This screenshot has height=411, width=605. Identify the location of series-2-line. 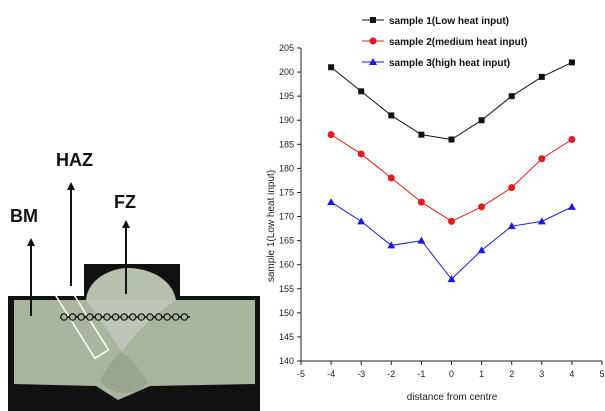
(451, 178).